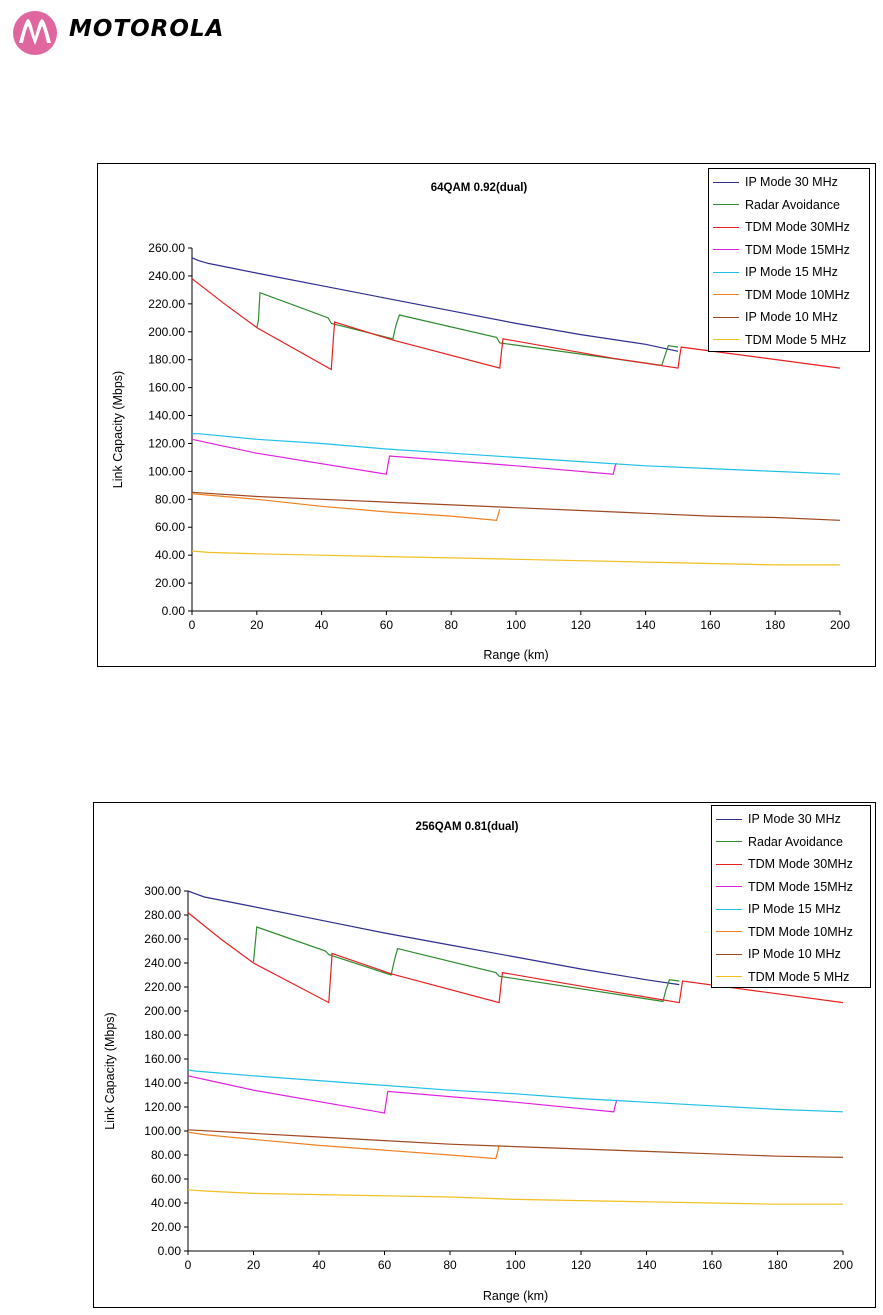  What do you see at coordinates (162, 1083) in the screenshot?
I see `y-tick-label: 140.00` at bounding box center [162, 1083].